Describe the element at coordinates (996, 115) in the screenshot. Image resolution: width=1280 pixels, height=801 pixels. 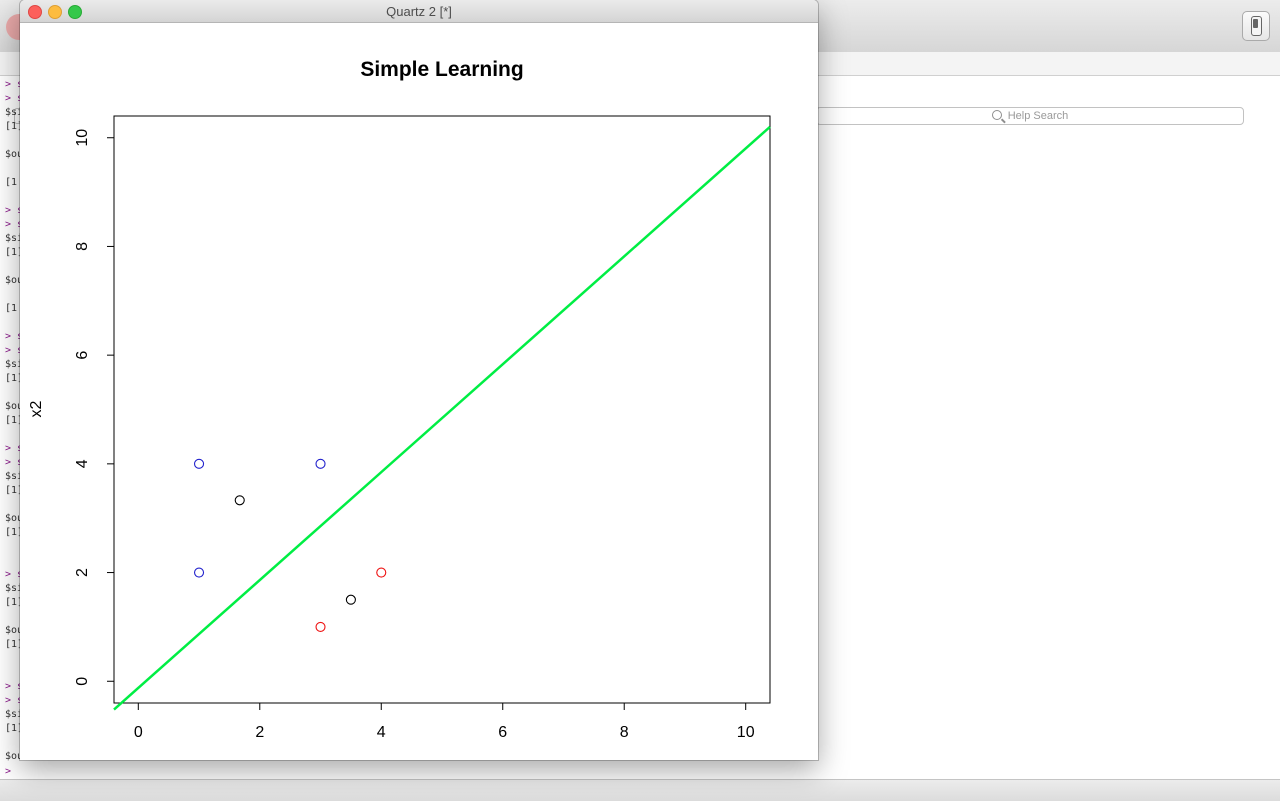
I see `search-icon` at that location.